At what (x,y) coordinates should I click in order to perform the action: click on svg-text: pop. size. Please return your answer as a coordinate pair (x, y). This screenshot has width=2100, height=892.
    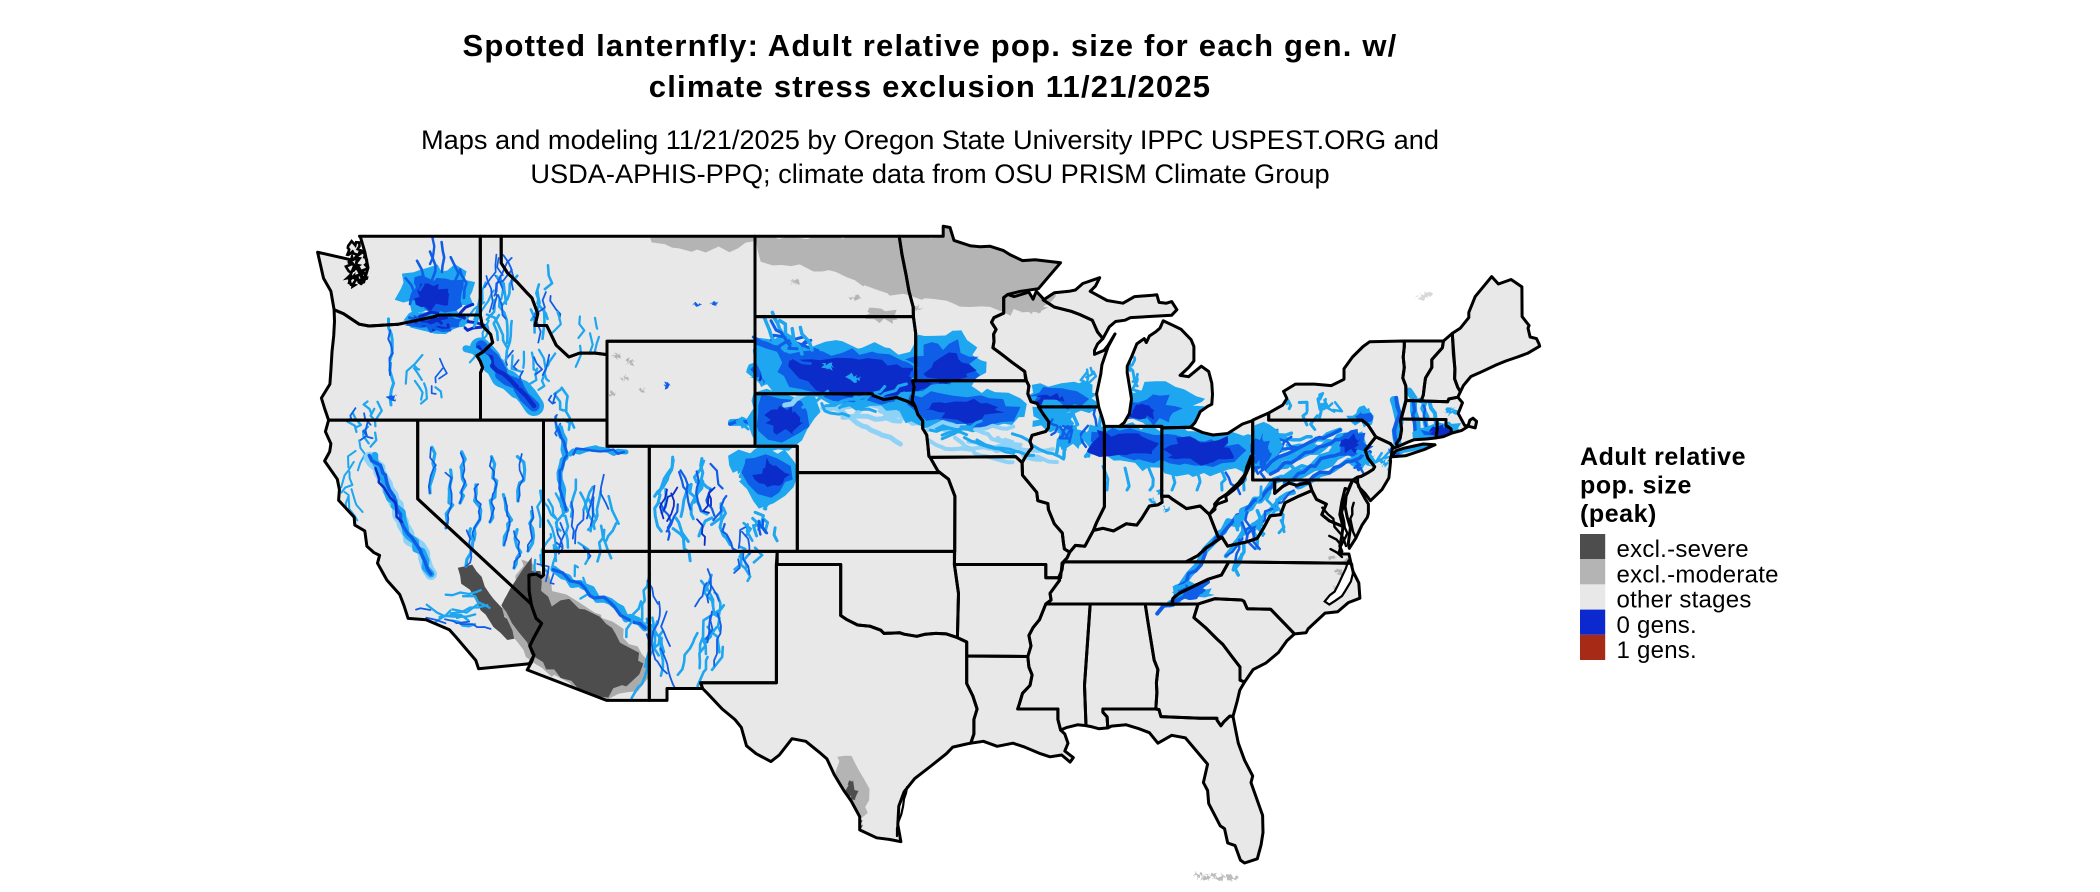
    Looking at the image, I should click on (1636, 486).